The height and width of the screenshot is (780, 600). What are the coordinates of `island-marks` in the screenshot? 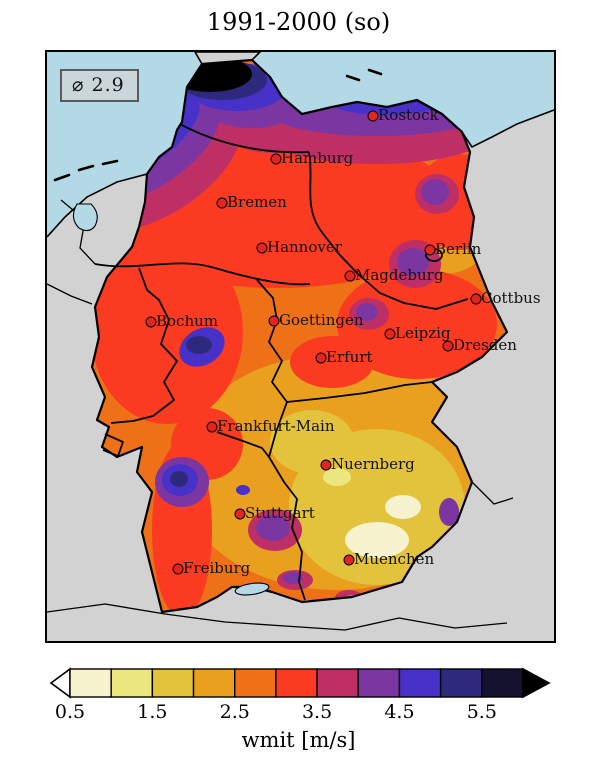 It's located at (218, 125).